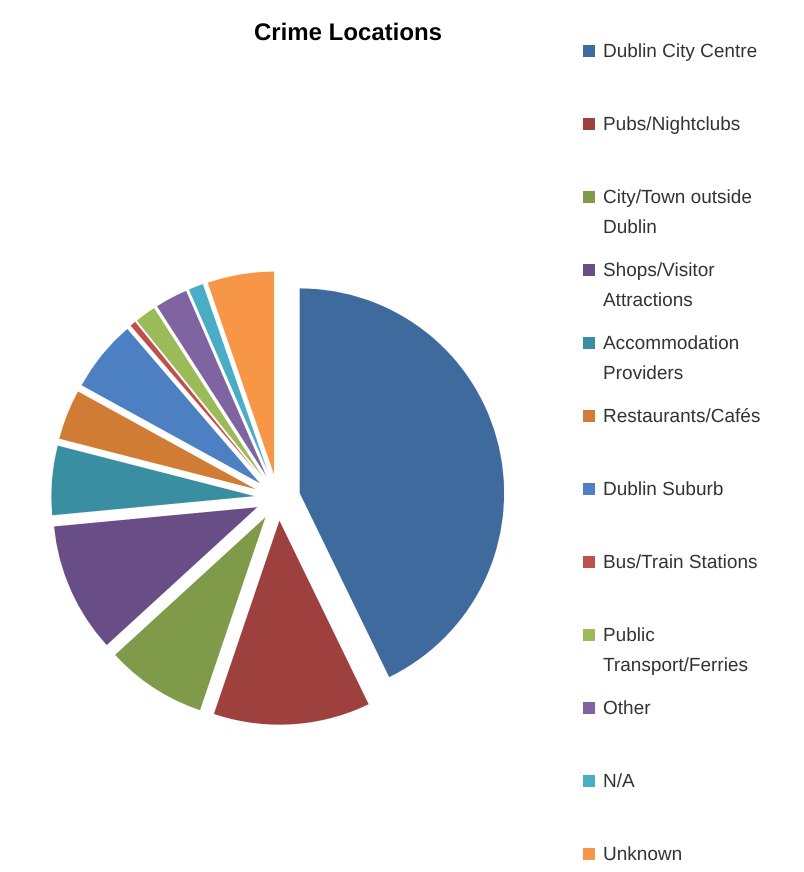  I want to click on legend-label: Pubs/Nightclubs, so click(671, 125).